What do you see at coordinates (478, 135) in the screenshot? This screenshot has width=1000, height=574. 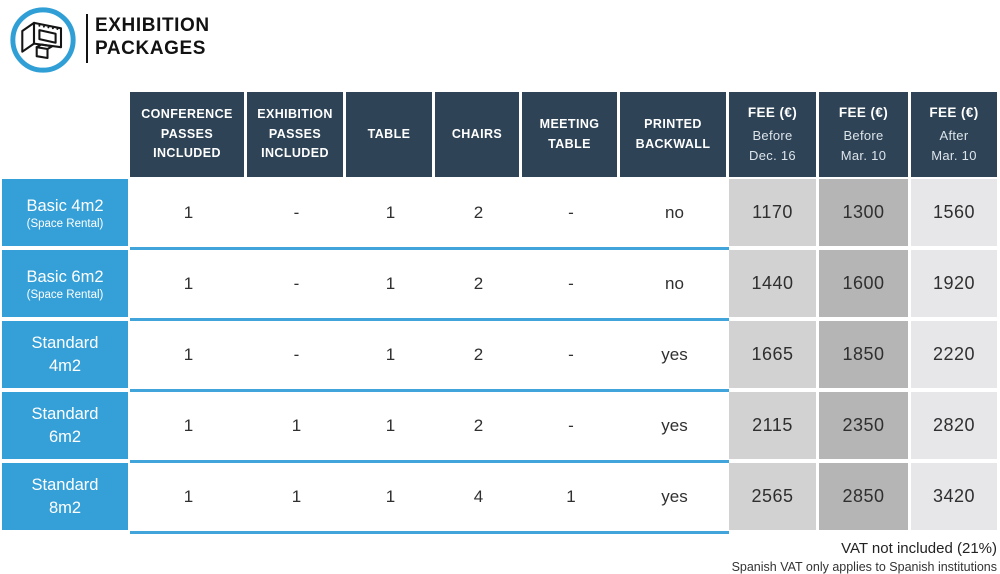 I see `col-header-chairs: CHAIRS` at bounding box center [478, 135].